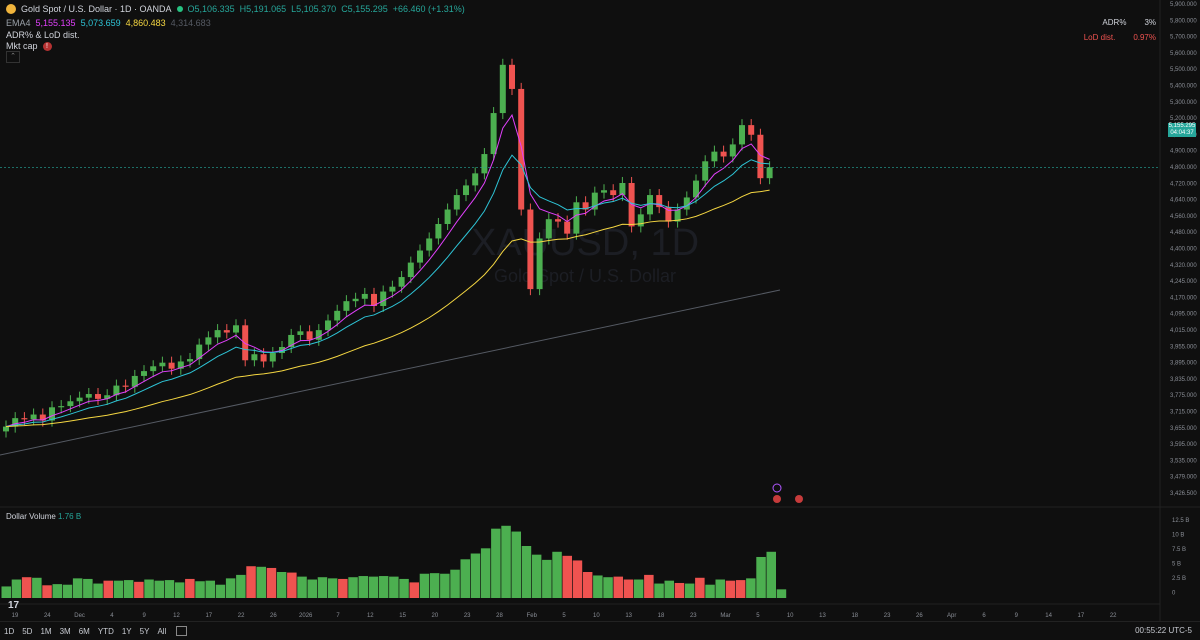 The height and width of the screenshot is (640, 1200). Describe the element at coordinates (126, 631) in the screenshot. I see `timeframe-1y: 1Y` at that location.